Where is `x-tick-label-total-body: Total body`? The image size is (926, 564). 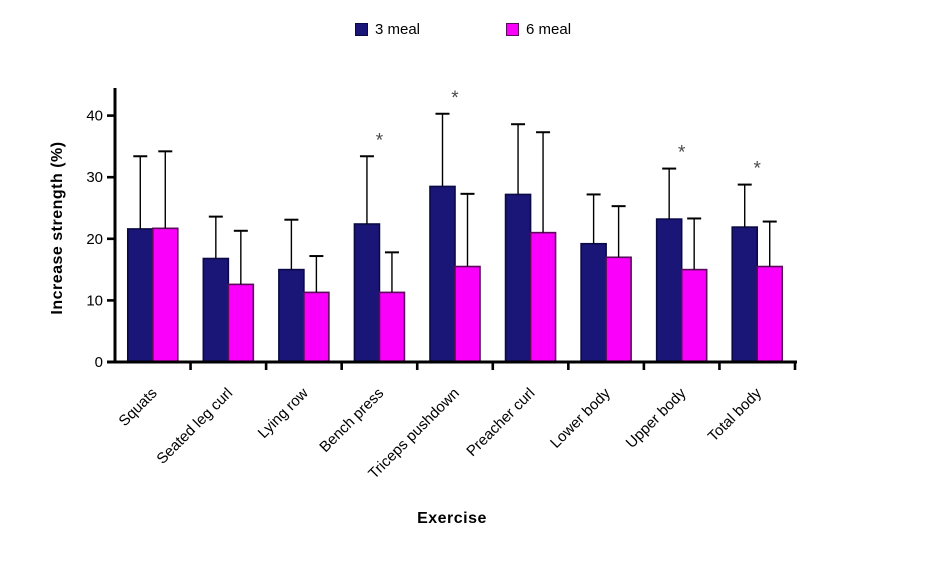
x-tick-label-total-body: Total body is located at coordinates (735, 414).